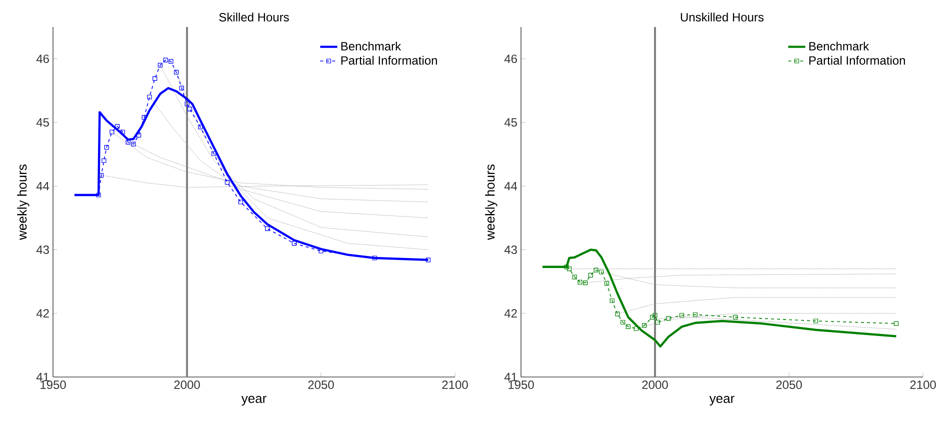  I want to click on chart-title: Unskilled Hours, so click(722, 17).